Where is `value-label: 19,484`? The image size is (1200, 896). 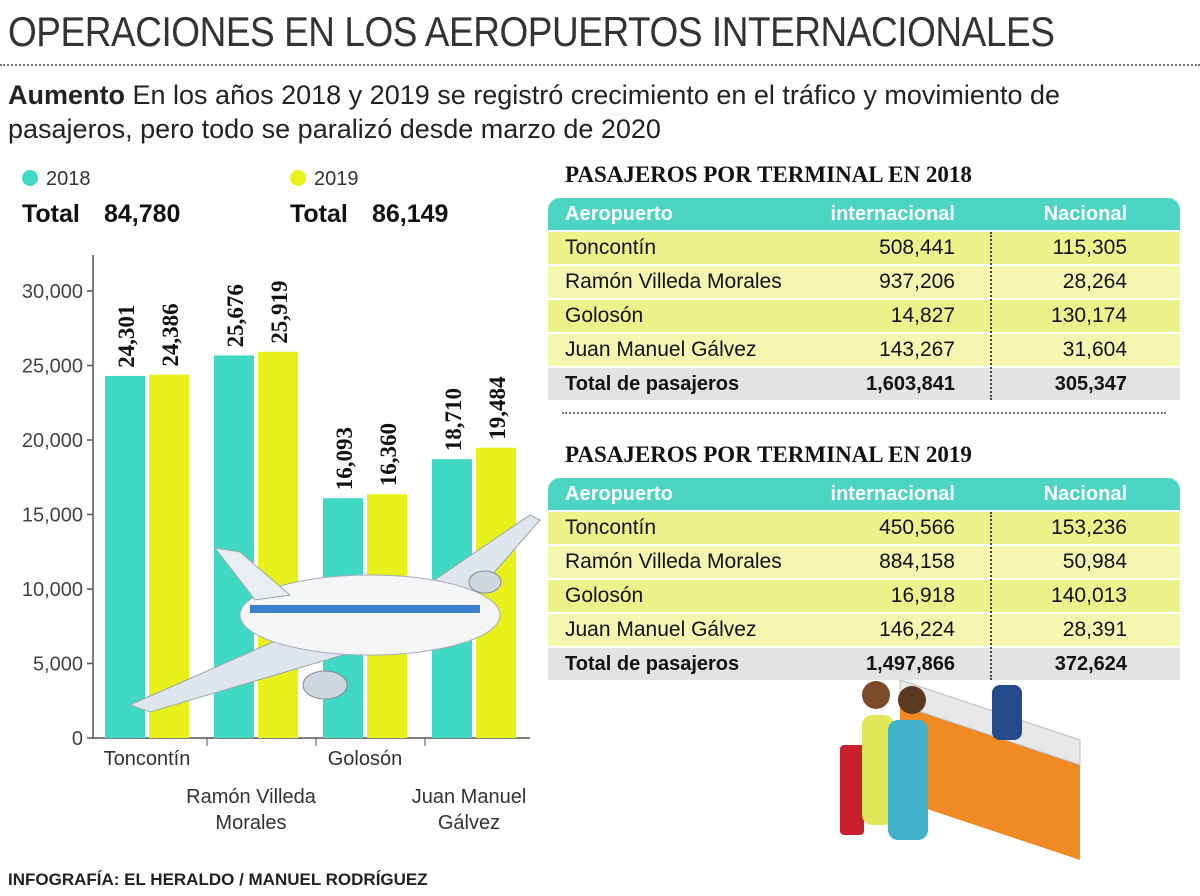
value-label: 19,484 is located at coordinates (497, 408).